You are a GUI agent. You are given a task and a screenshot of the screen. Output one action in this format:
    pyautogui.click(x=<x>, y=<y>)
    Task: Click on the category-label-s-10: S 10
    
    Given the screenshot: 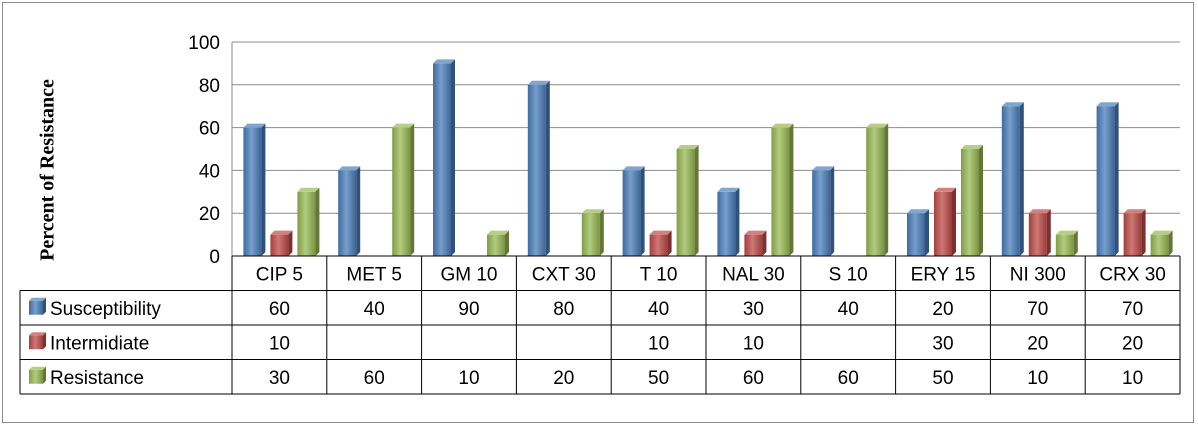 What is the action you would take?
    pyautogui.click(x=848, y=274)
    